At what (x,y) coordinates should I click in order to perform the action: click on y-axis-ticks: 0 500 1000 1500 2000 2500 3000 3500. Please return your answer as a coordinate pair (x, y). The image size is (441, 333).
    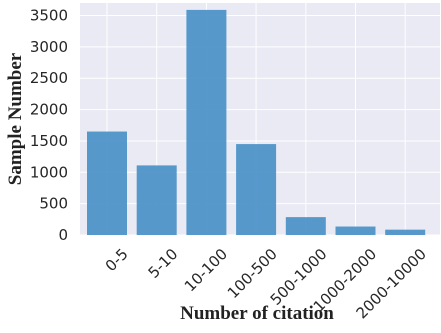
    Looking at the image, I should click on (49, 125).